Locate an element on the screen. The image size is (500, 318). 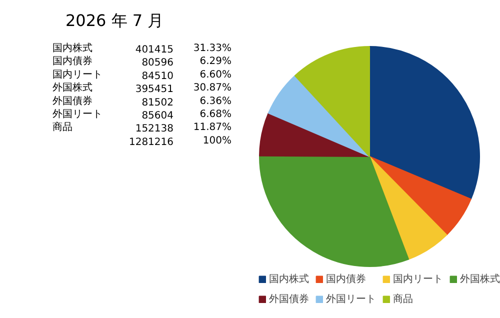
text: 85604 is located at coordinates (158, 116).